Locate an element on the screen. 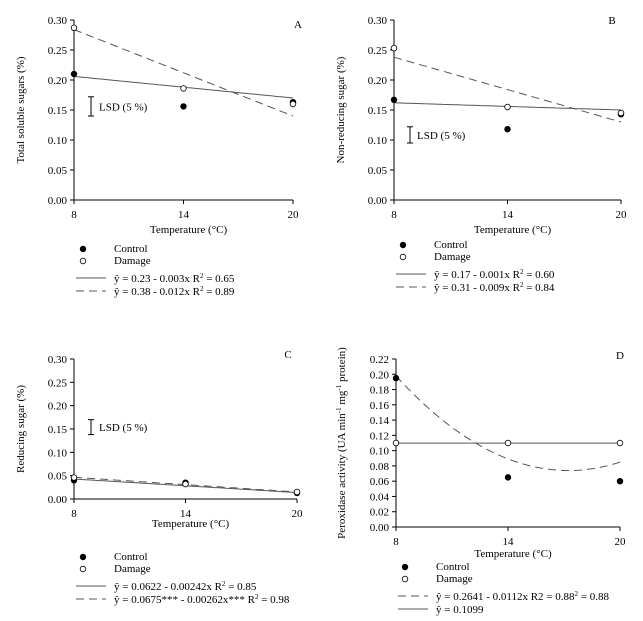  equation-text: ŷ = 0.1099 is located at coordinates (460, 610).